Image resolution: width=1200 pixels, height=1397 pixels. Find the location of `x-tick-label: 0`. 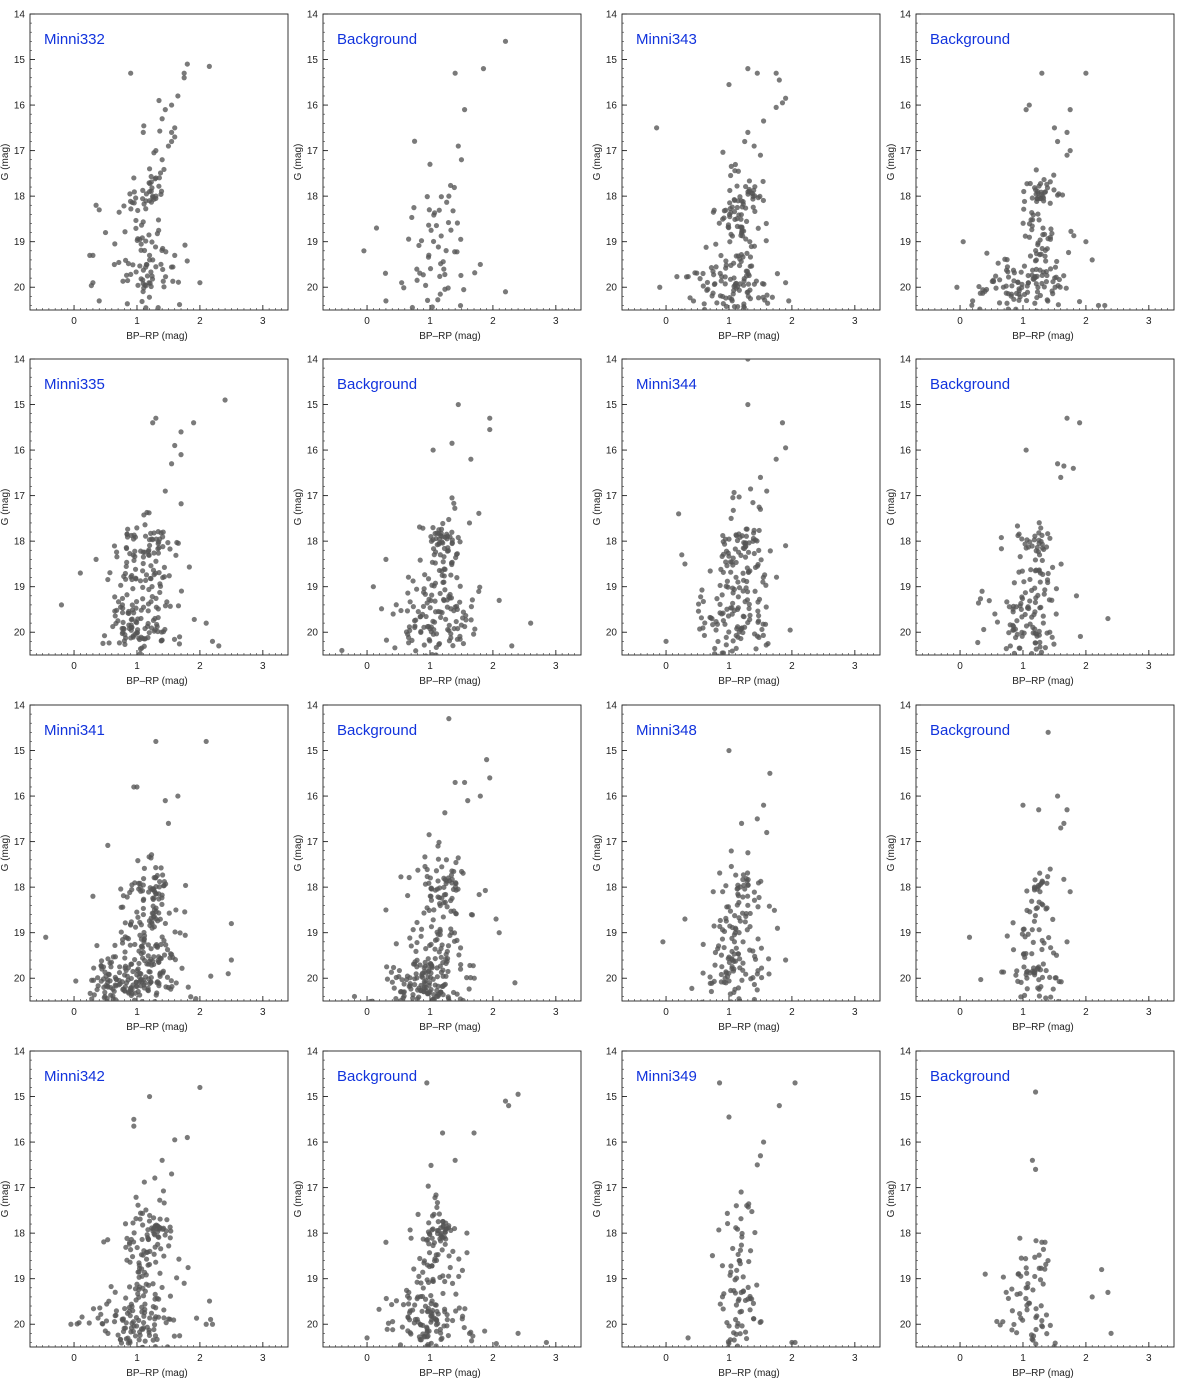

x-tick-label: 0 is located at coordinates (74, 1012).